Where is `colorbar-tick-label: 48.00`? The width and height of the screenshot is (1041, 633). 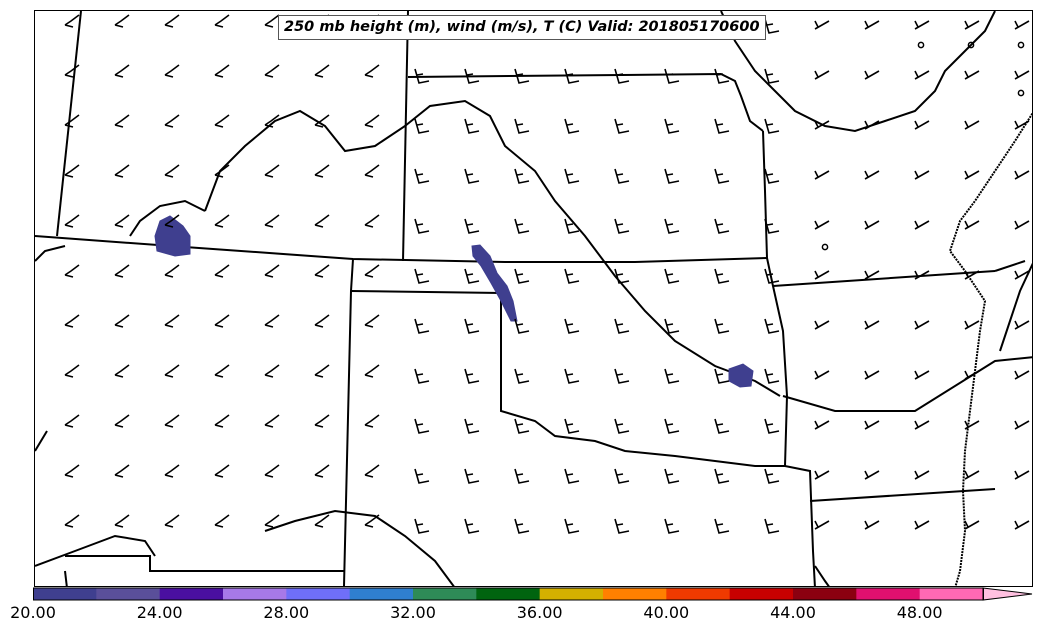 colorbar-tick-label: 48.00 is located at coordinates (919, 612).